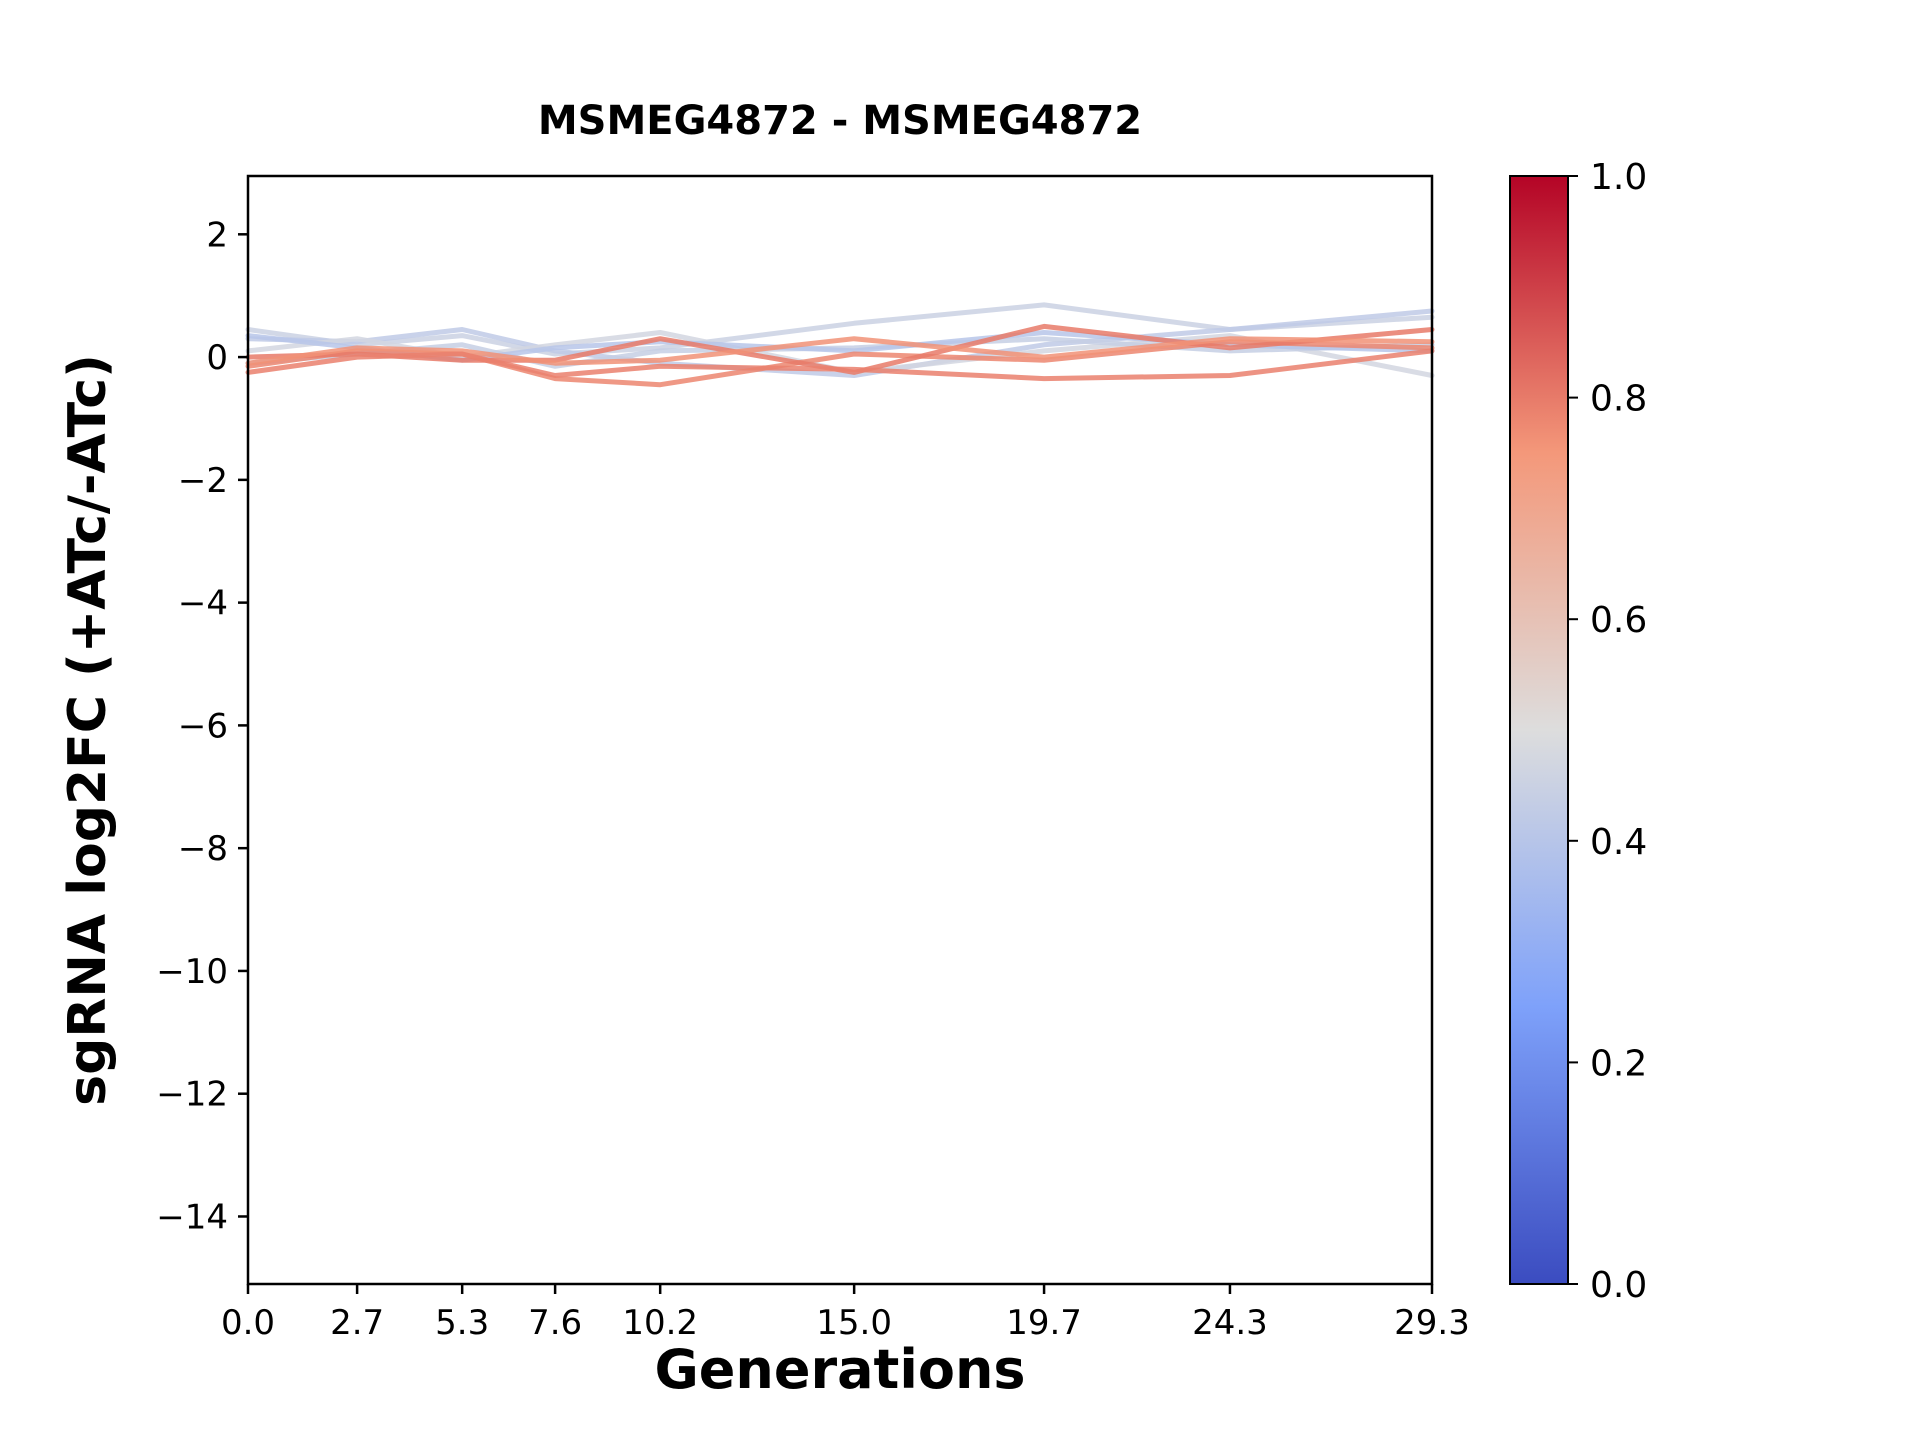 The image size is (1920, 1440). What do you see at coordinates (1432, 1323) in the screenshot?
I see `tick-label: 29.3` at bounding box center [1432, 1323].